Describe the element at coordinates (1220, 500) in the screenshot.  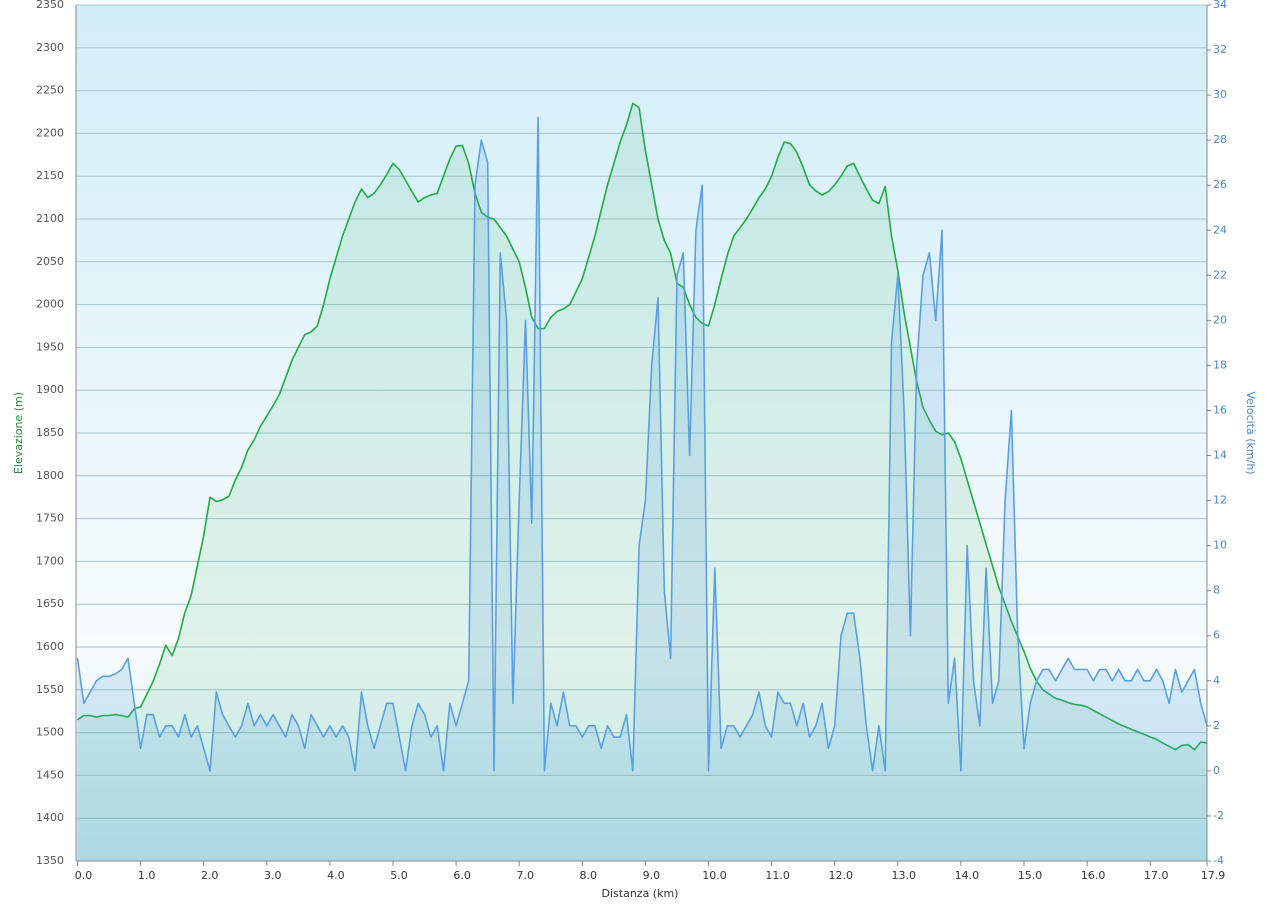
I see `y2-tick-label: 12` at that location.